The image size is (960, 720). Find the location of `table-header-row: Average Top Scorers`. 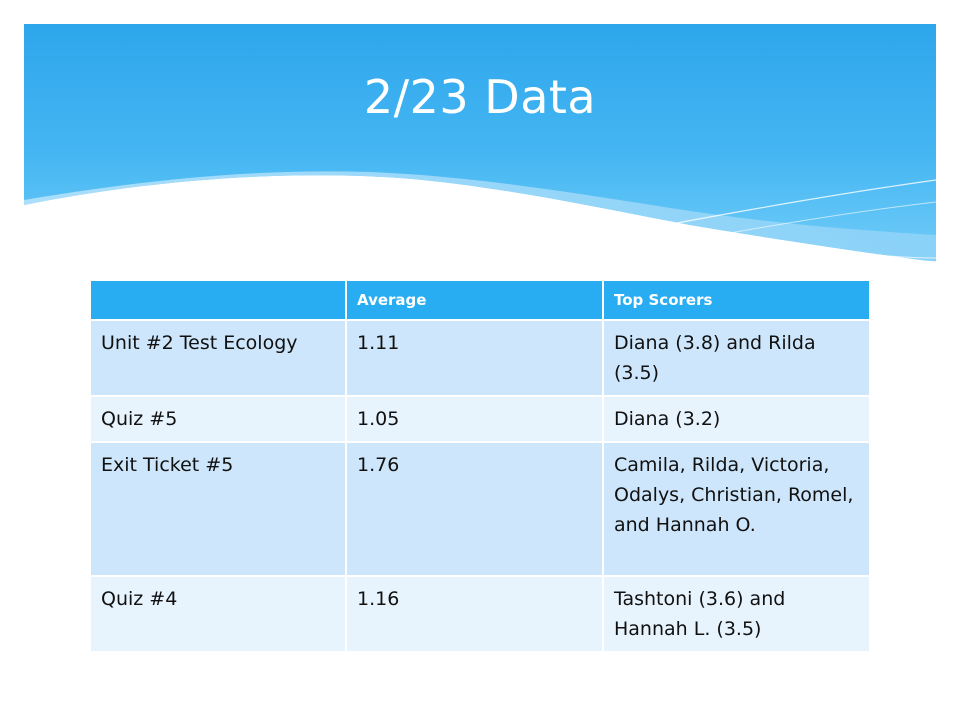

table-header-row: Average Top Scorers is located at coordinates (480, 301).